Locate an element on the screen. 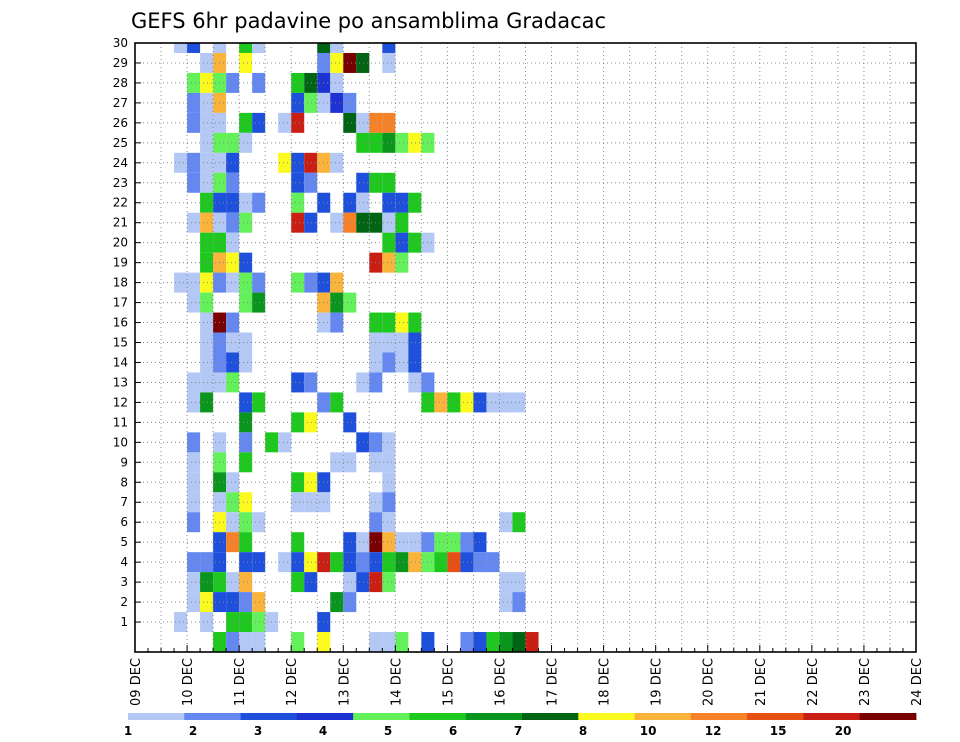 The image size is (960, 742). y-tick-label: 17 is located at coordinates (120, 303).